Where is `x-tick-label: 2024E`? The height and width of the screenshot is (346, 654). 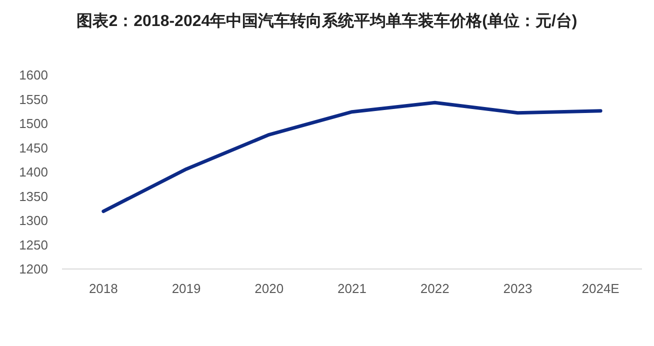
x-tick-label: 2024E is located at coordinates (601, 288).